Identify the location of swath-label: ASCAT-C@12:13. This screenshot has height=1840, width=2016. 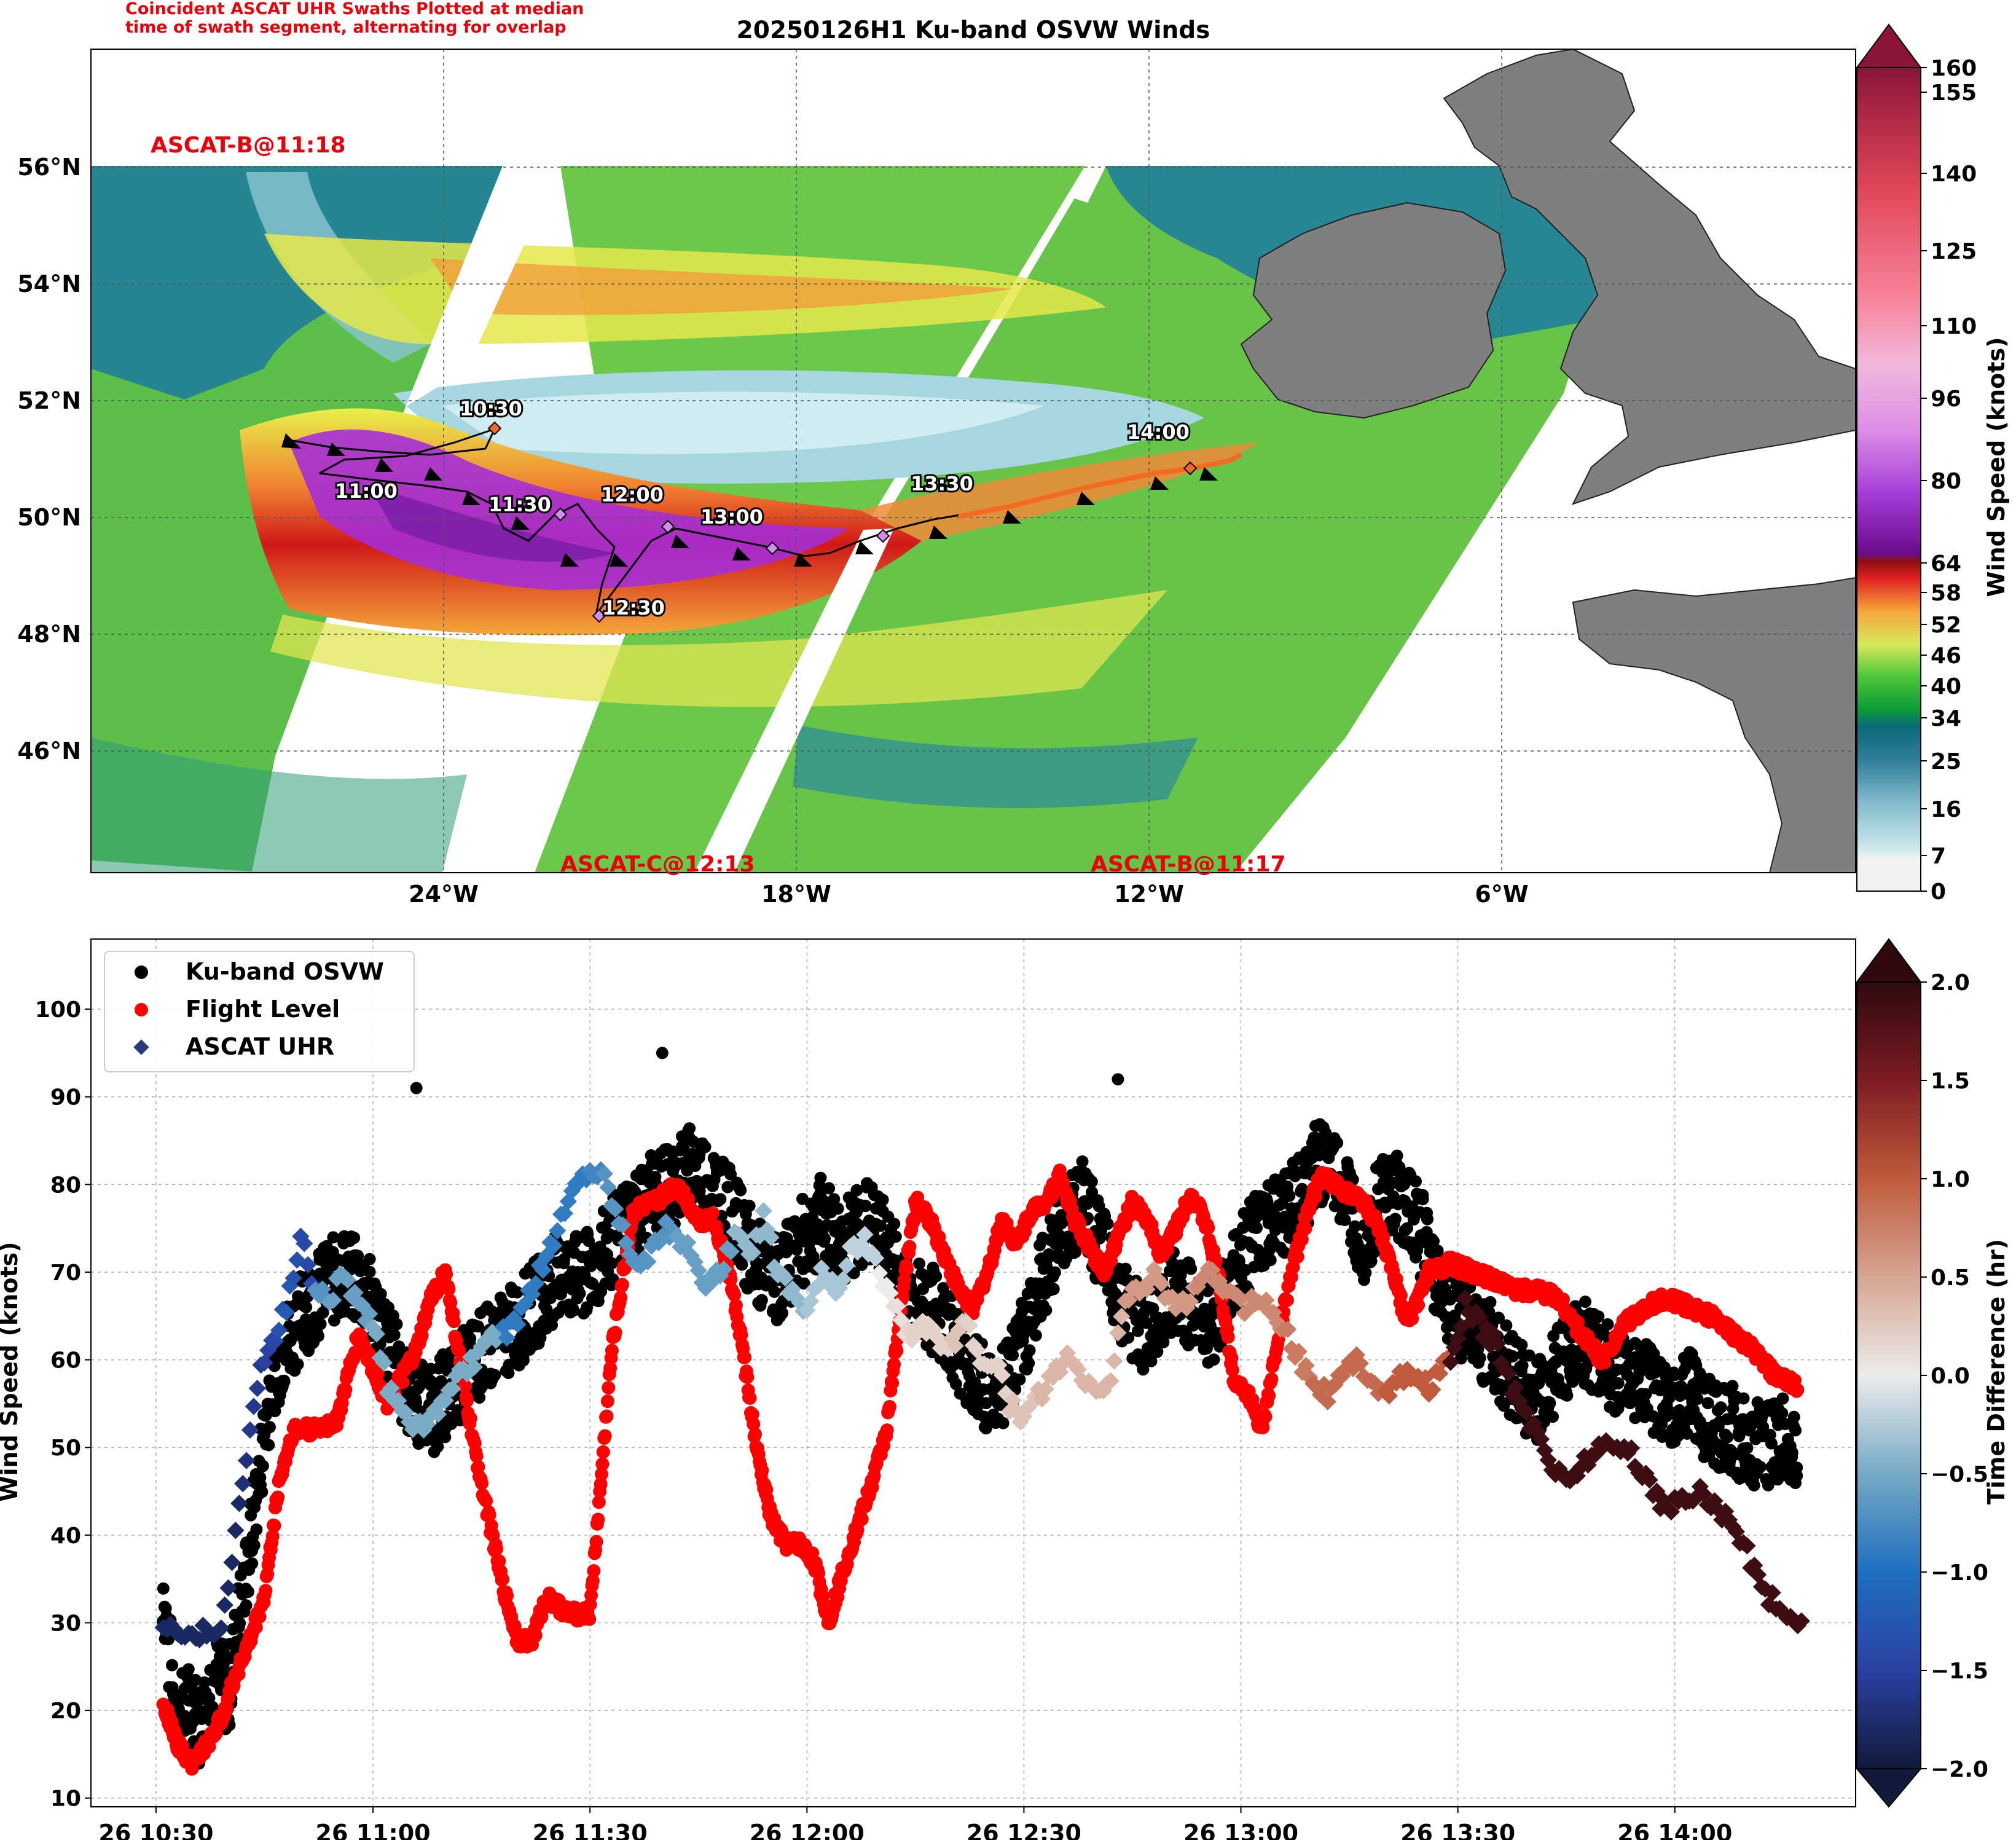
(657, 865).